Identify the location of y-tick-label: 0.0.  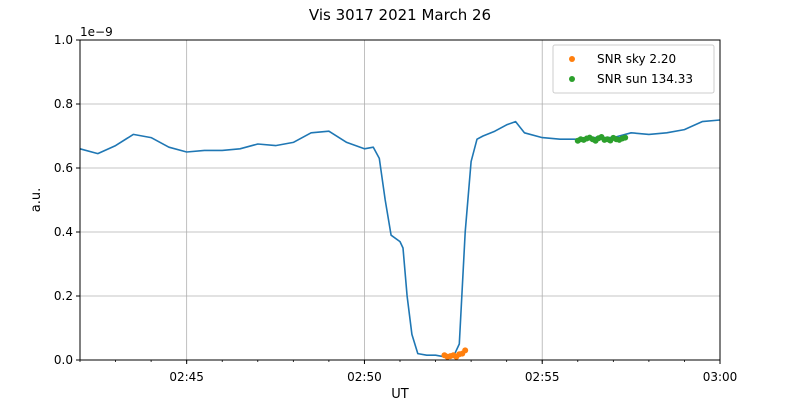
(63, 360).